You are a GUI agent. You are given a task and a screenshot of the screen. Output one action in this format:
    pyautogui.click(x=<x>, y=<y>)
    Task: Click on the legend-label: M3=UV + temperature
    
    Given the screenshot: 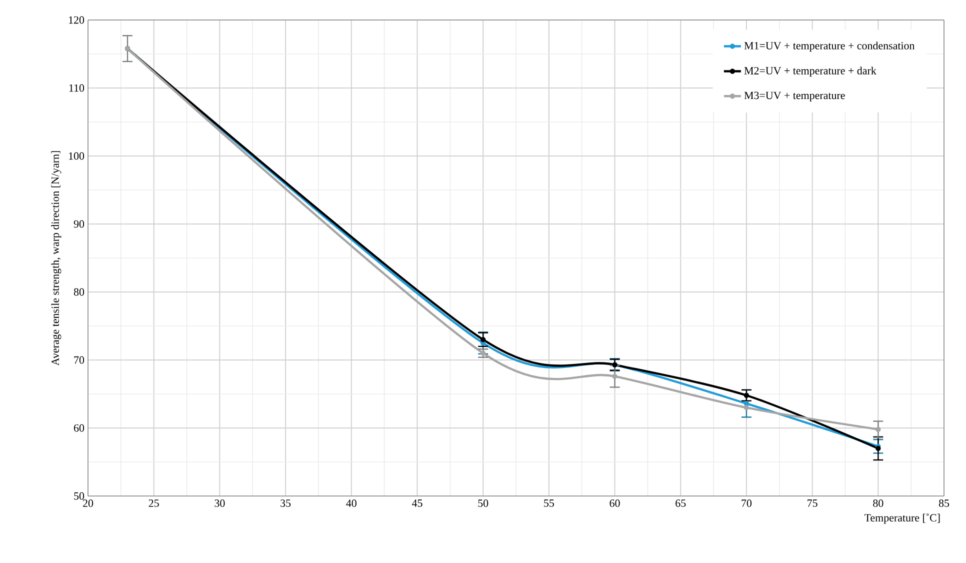 What is the action you would take?
    pyautogui.click(x=794, y=97)
    